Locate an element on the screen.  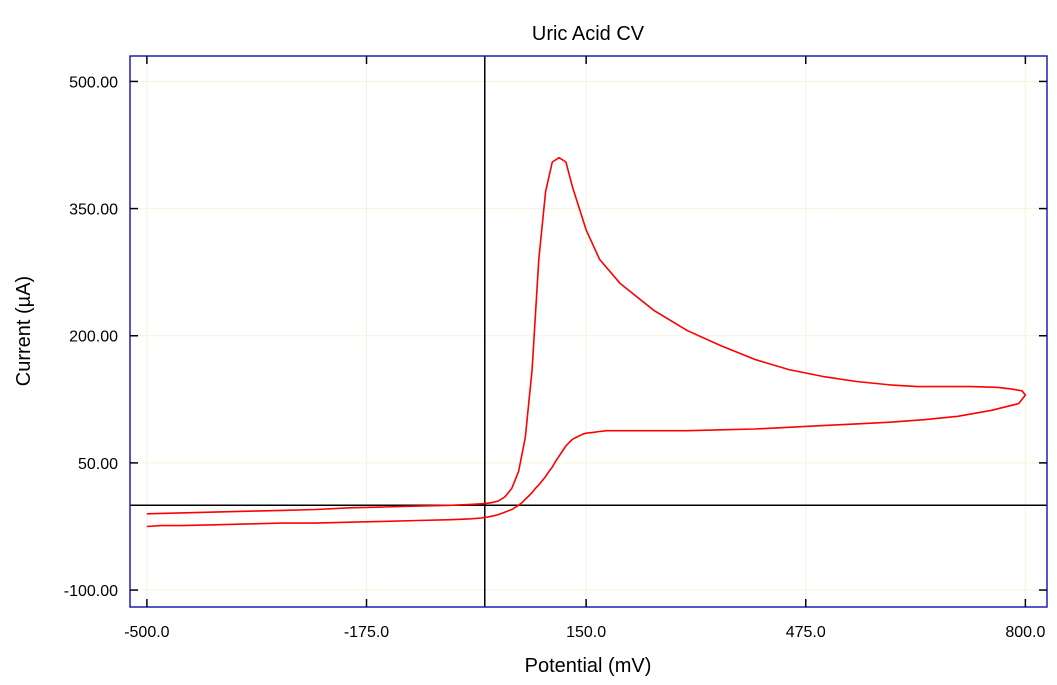
y-tick-label: 50.00 is located at coordinates (98, 464).